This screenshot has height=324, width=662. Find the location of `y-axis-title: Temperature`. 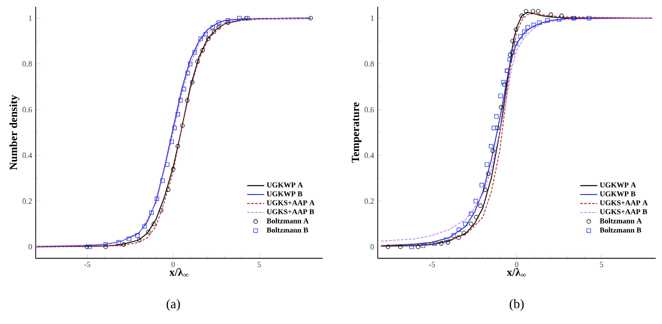

y-axis-title: Temperature is located at coordinates (357, 132).